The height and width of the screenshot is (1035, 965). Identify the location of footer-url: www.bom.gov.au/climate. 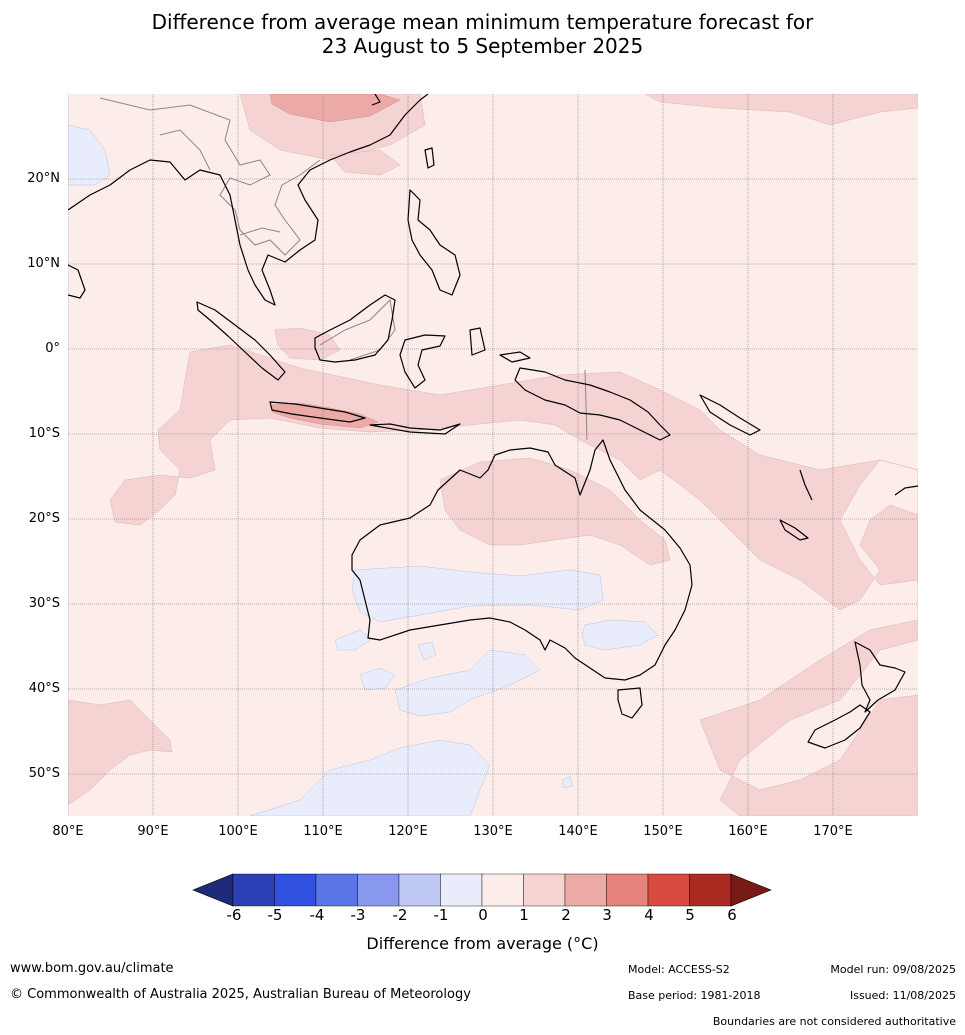
(92, 968).